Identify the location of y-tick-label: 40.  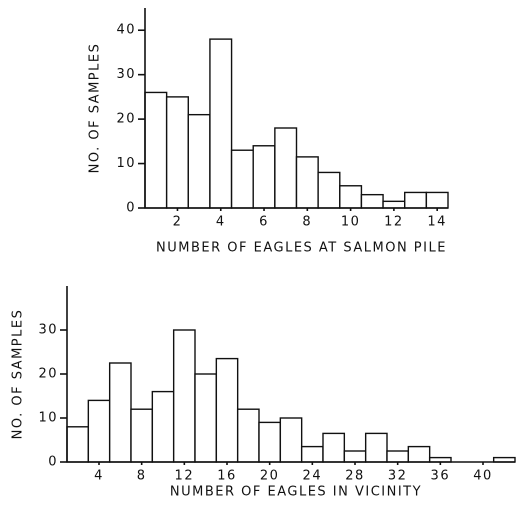
(126, 30).